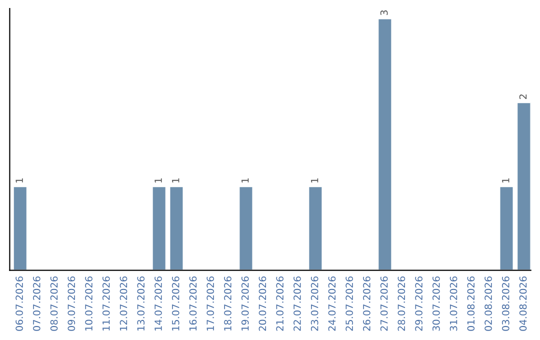 Image resolution: width=540 pixels, height=340 pixels. I want to click on x-tick-label: 24.07.2026, so click(332, 303).